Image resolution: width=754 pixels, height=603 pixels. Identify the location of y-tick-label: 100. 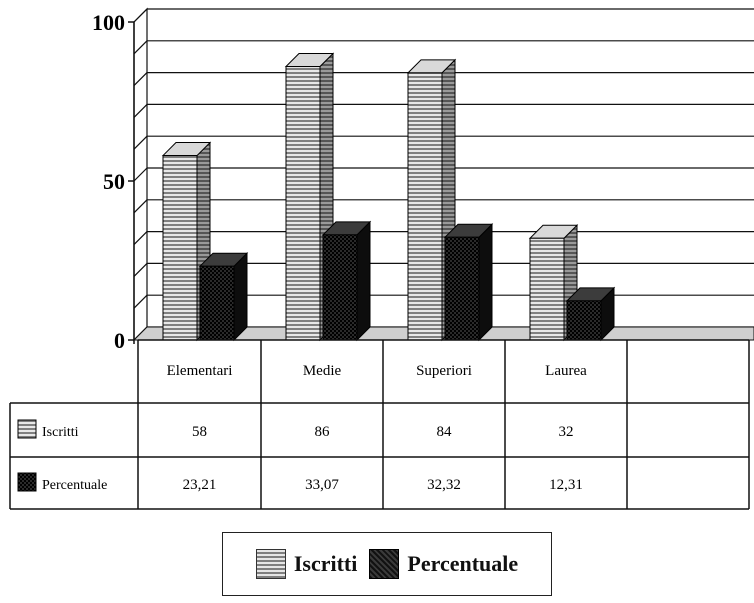
(108, 22).